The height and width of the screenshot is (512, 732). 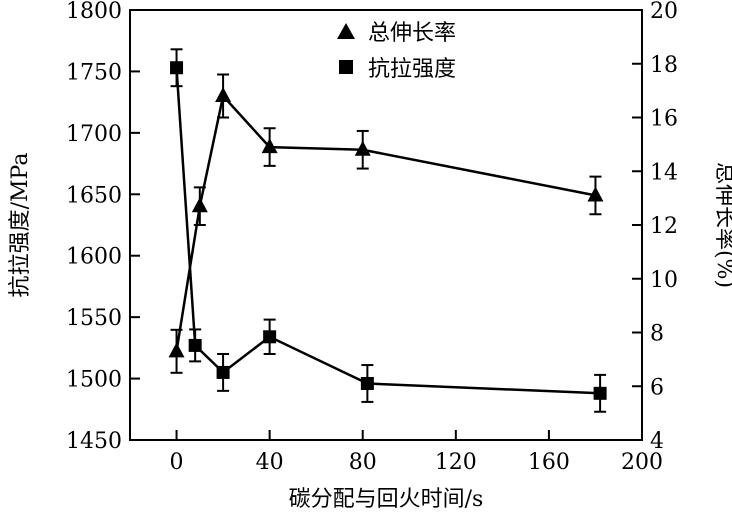 I want to click on y-right-tick-label: 16, so click(x=664, y=119).